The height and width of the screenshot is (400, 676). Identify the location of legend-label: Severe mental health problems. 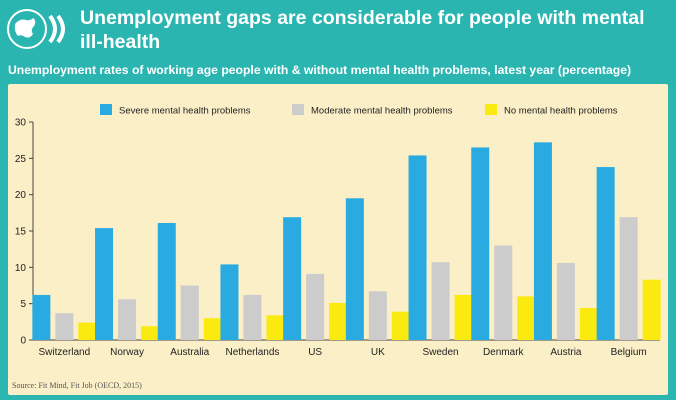
(185, 111).